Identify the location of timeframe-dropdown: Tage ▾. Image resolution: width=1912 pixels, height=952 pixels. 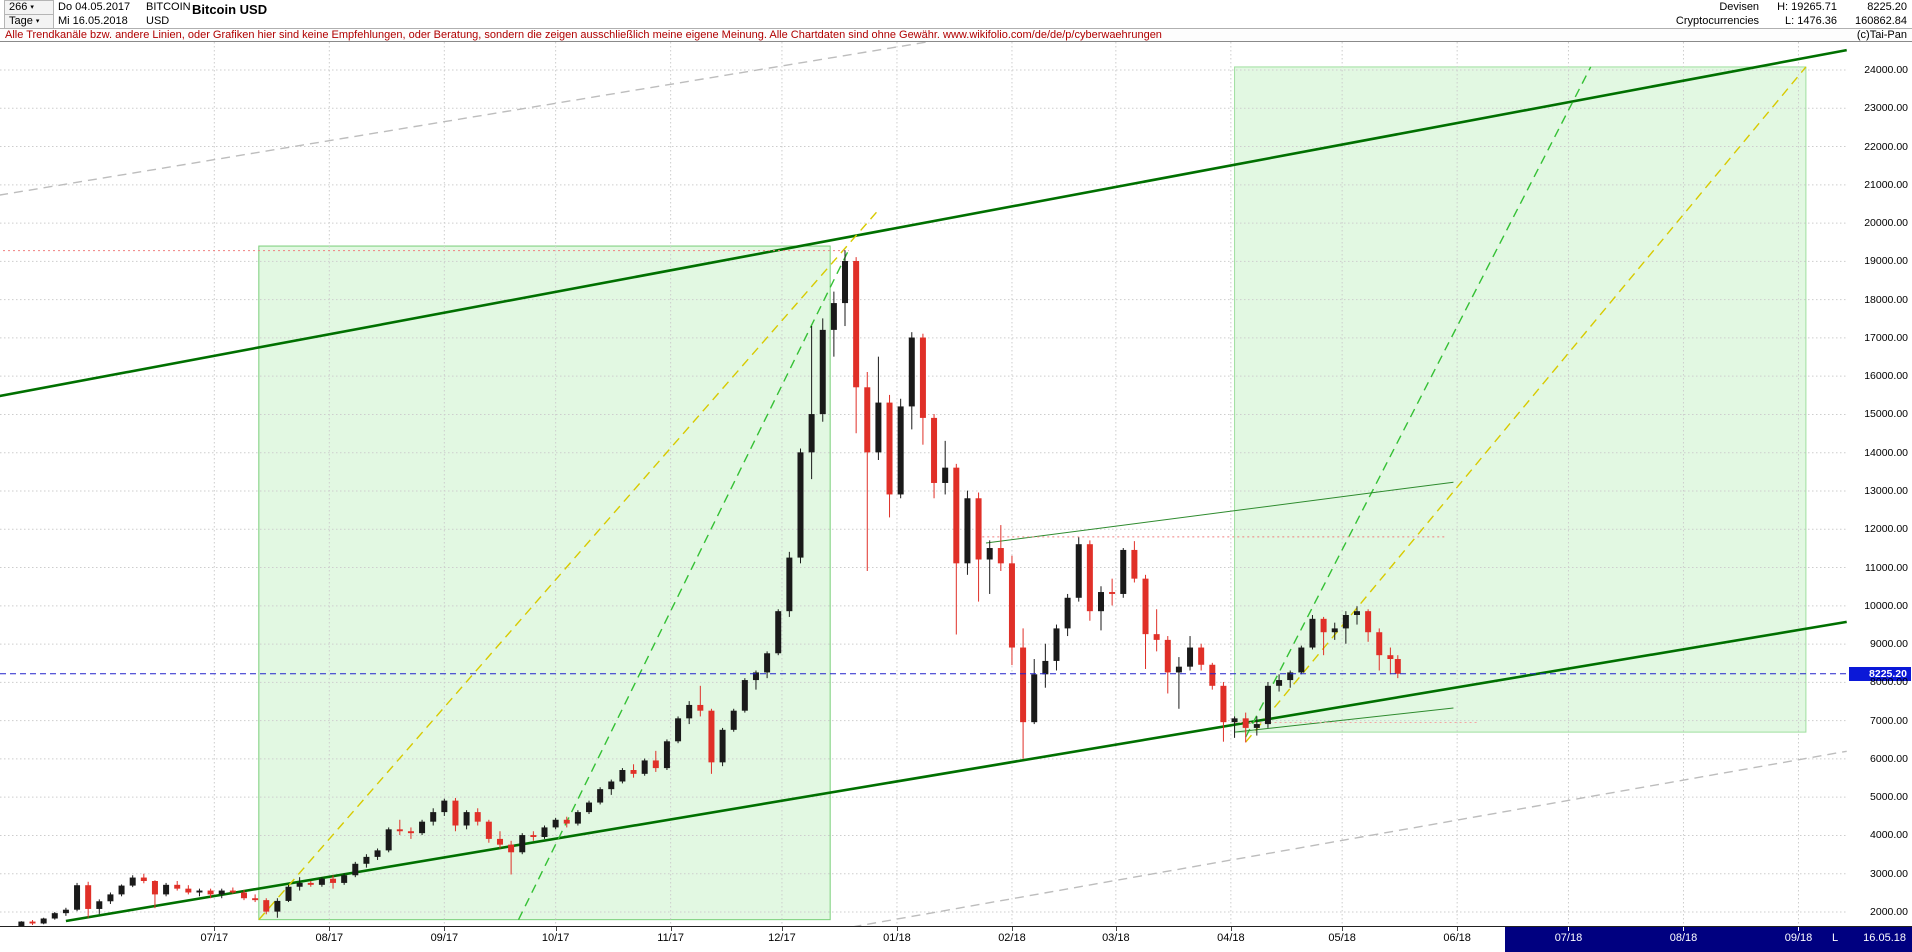
(29, 21).